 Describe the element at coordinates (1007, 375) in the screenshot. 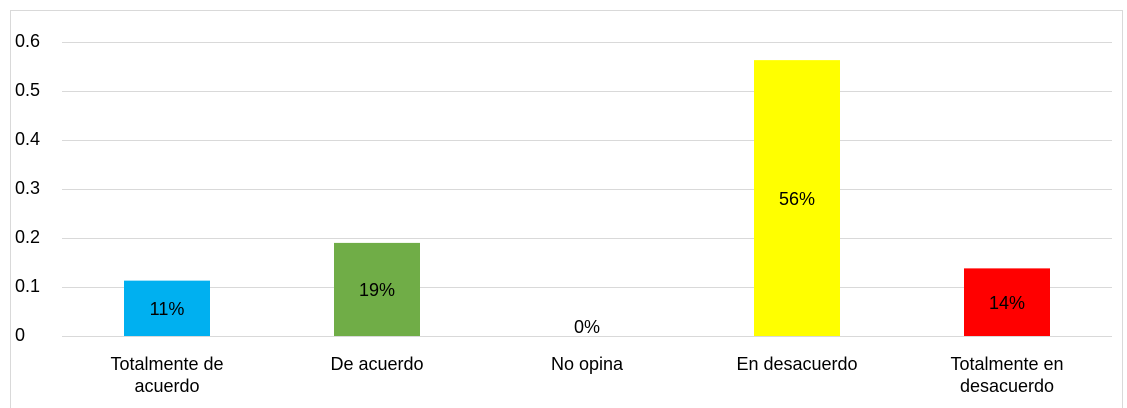

I see `x-tick-label: Totalmente en desacuerdo` at that location.